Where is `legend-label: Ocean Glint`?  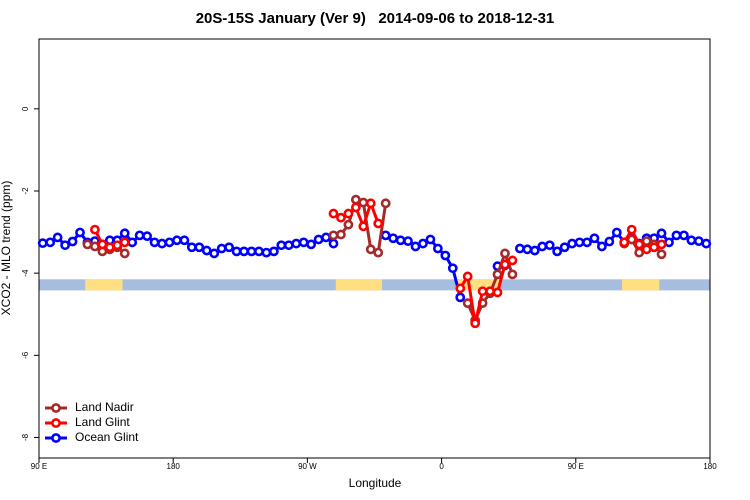
legend-label: Ocean Glint is located at coordinates (107, 437).